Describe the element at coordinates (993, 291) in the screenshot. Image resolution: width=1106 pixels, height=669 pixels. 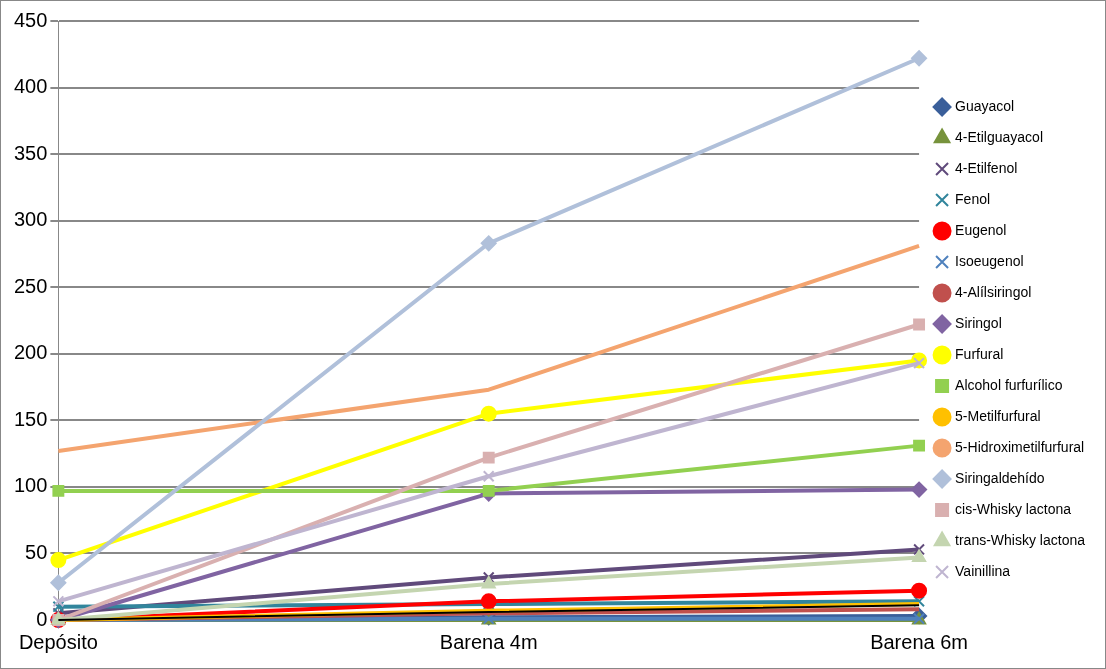
I see `legend-label: 4-Alílsiringol` at that location.